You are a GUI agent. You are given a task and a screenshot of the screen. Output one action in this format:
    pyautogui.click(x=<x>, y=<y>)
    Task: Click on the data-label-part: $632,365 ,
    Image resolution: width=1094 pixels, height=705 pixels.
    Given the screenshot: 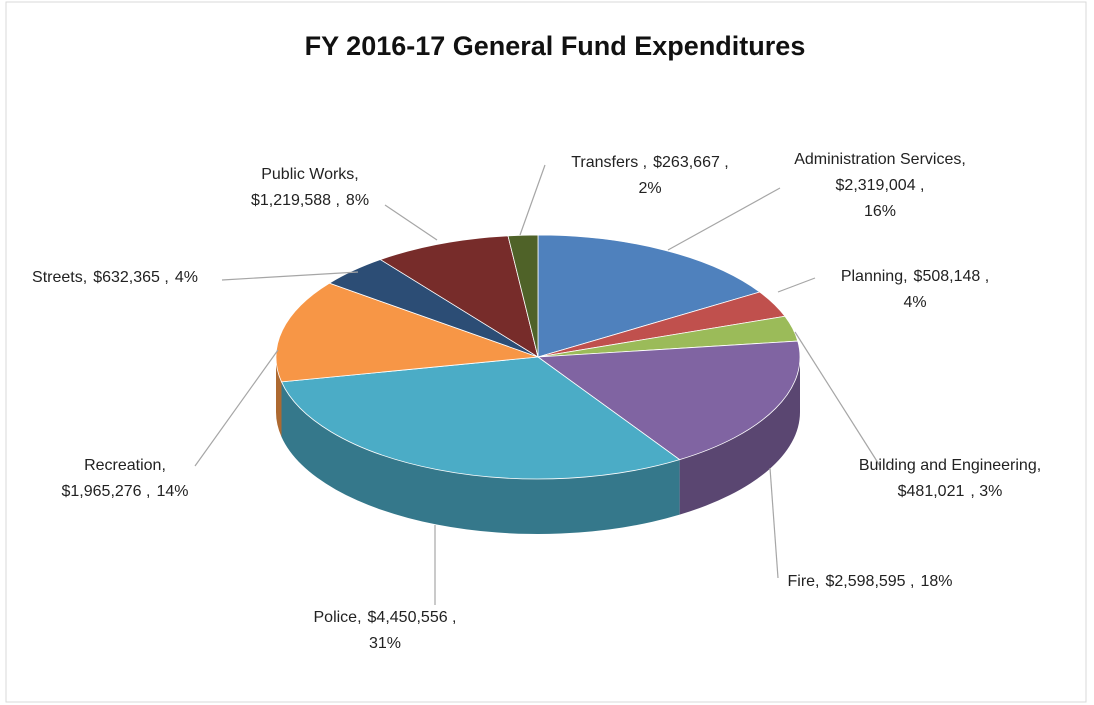 What is the action you would take?
    pyautogui.click(x=131, y=277)
    